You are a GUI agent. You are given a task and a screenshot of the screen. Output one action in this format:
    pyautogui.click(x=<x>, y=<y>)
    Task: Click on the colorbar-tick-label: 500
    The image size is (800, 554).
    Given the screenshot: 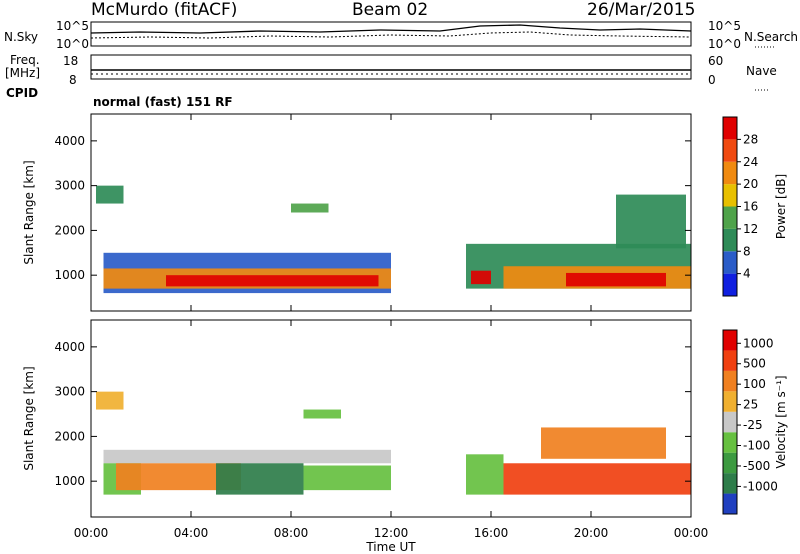 What is the action you would take?
    pyautogui.click(x=754, y=364)
    